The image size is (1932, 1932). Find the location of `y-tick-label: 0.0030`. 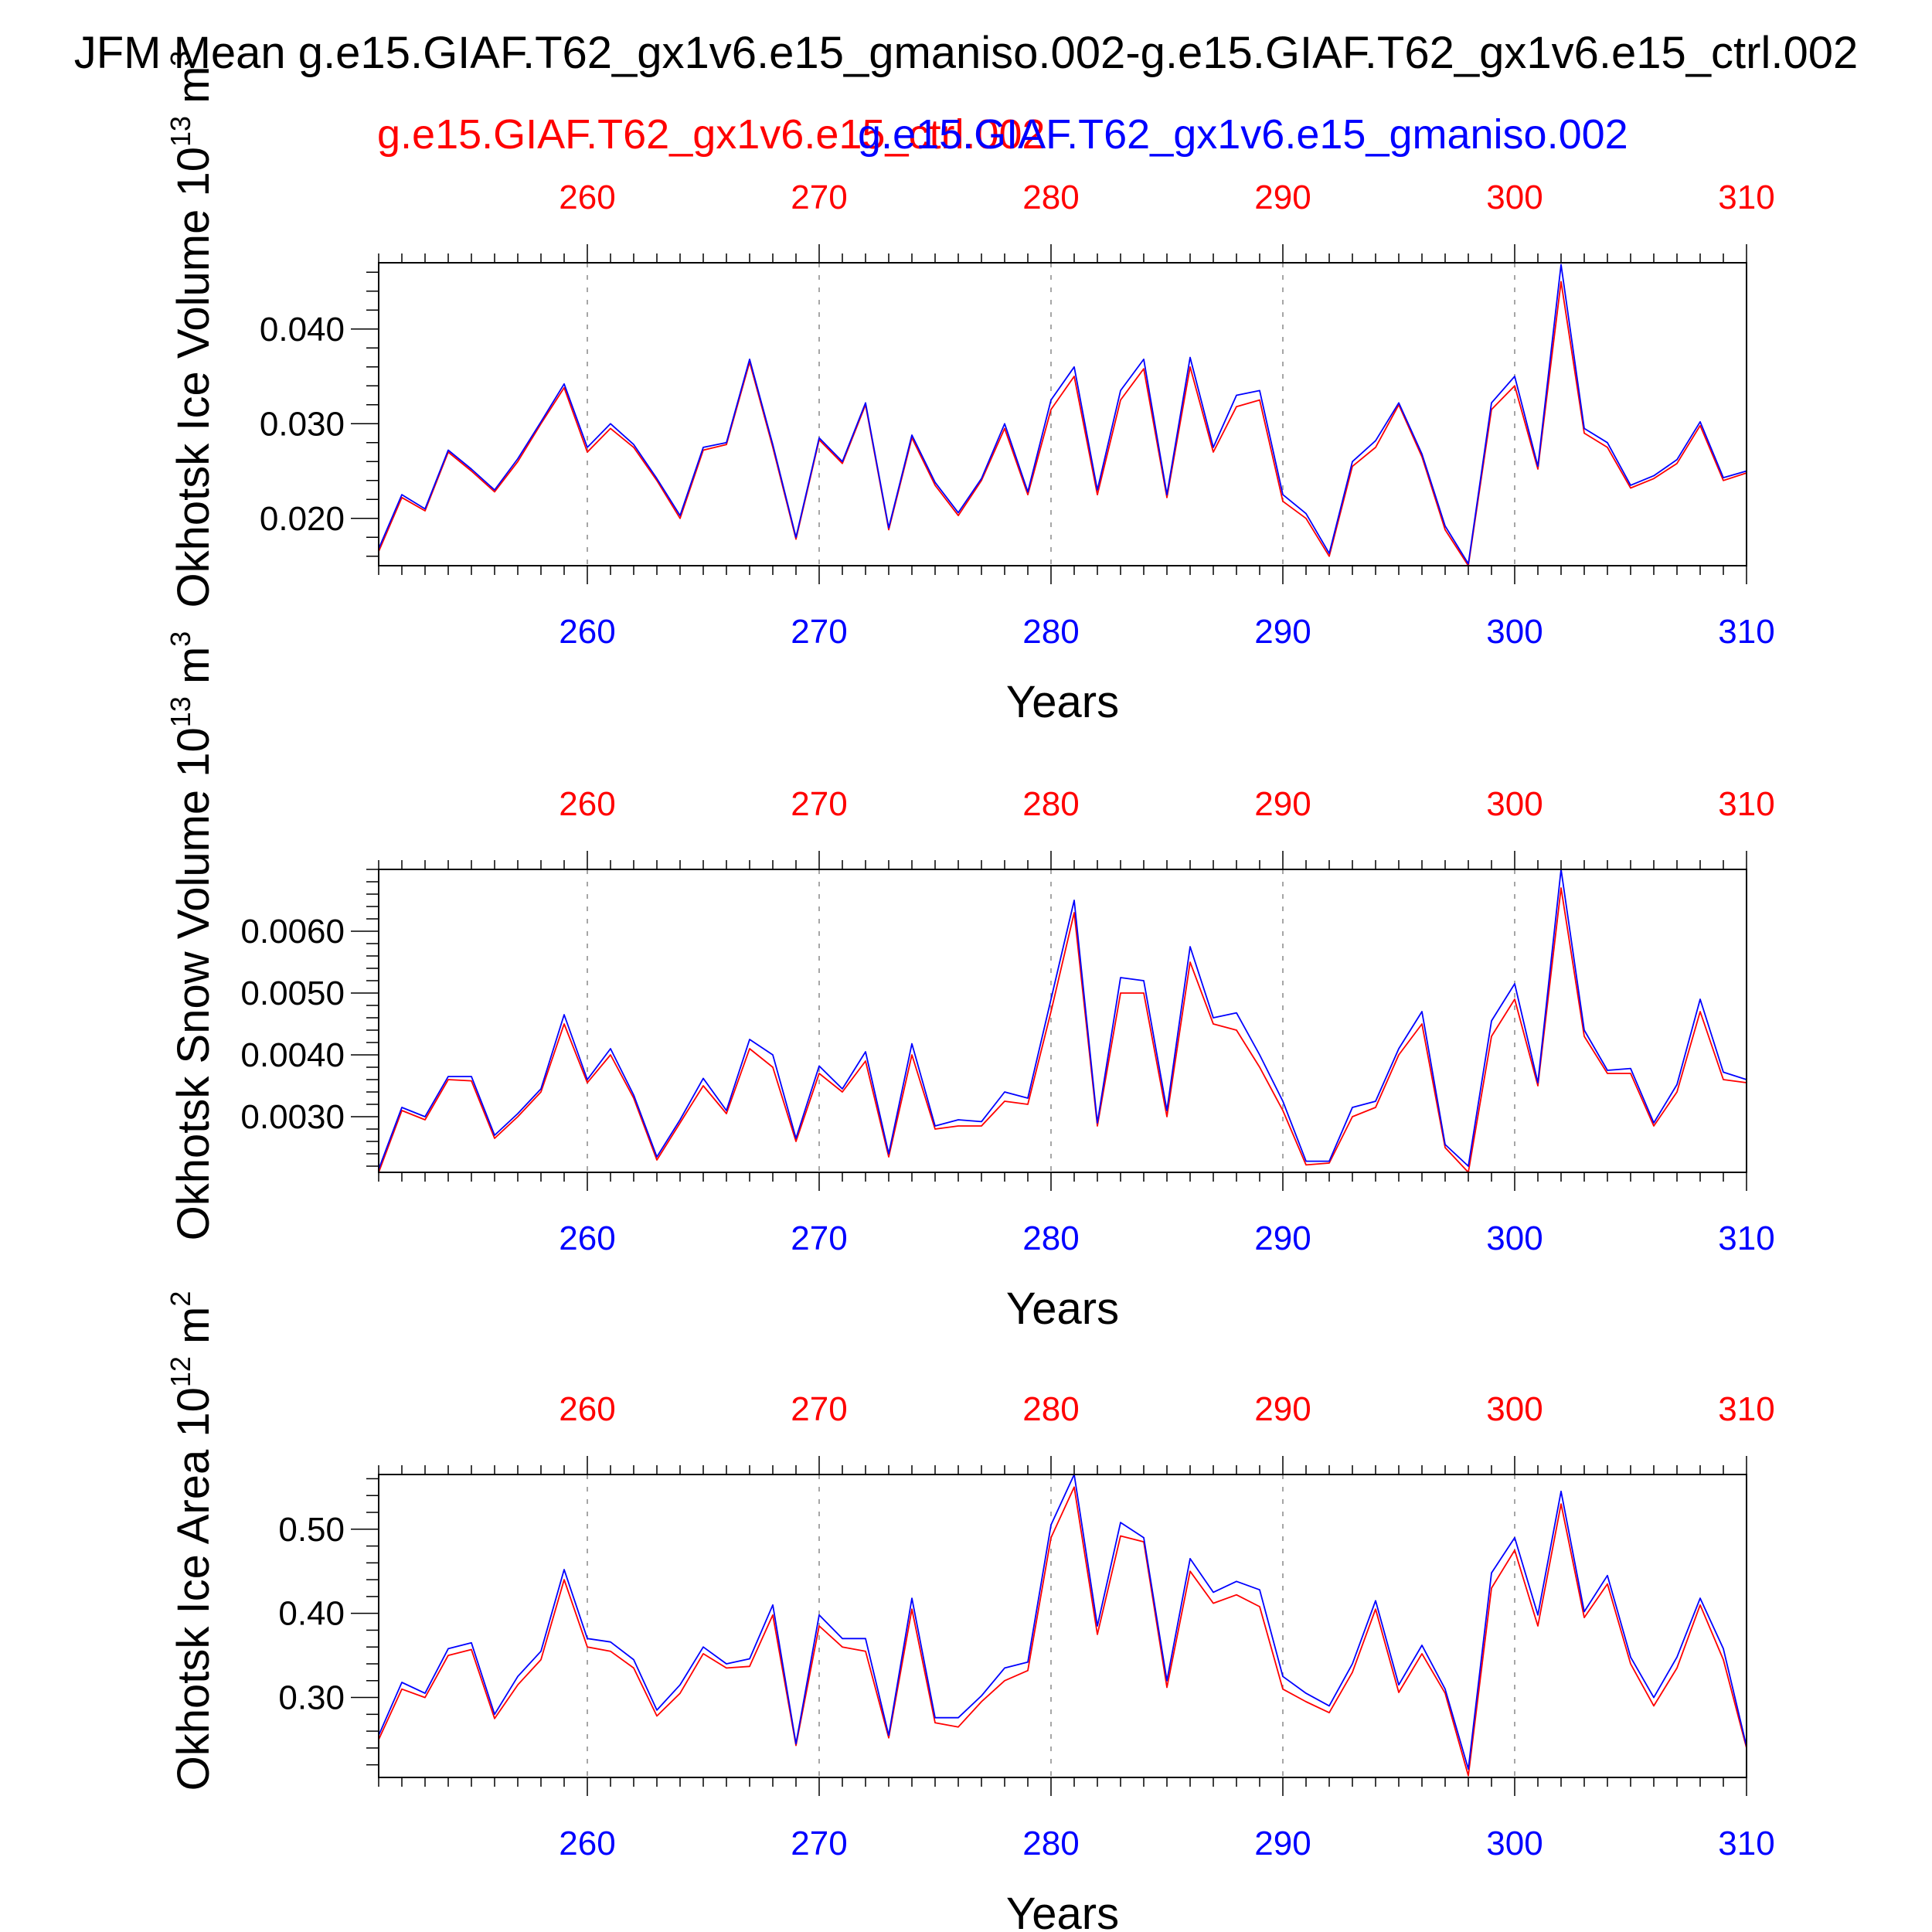

y-tick-label: 0.0030 is located at coordinates (292, 1117).